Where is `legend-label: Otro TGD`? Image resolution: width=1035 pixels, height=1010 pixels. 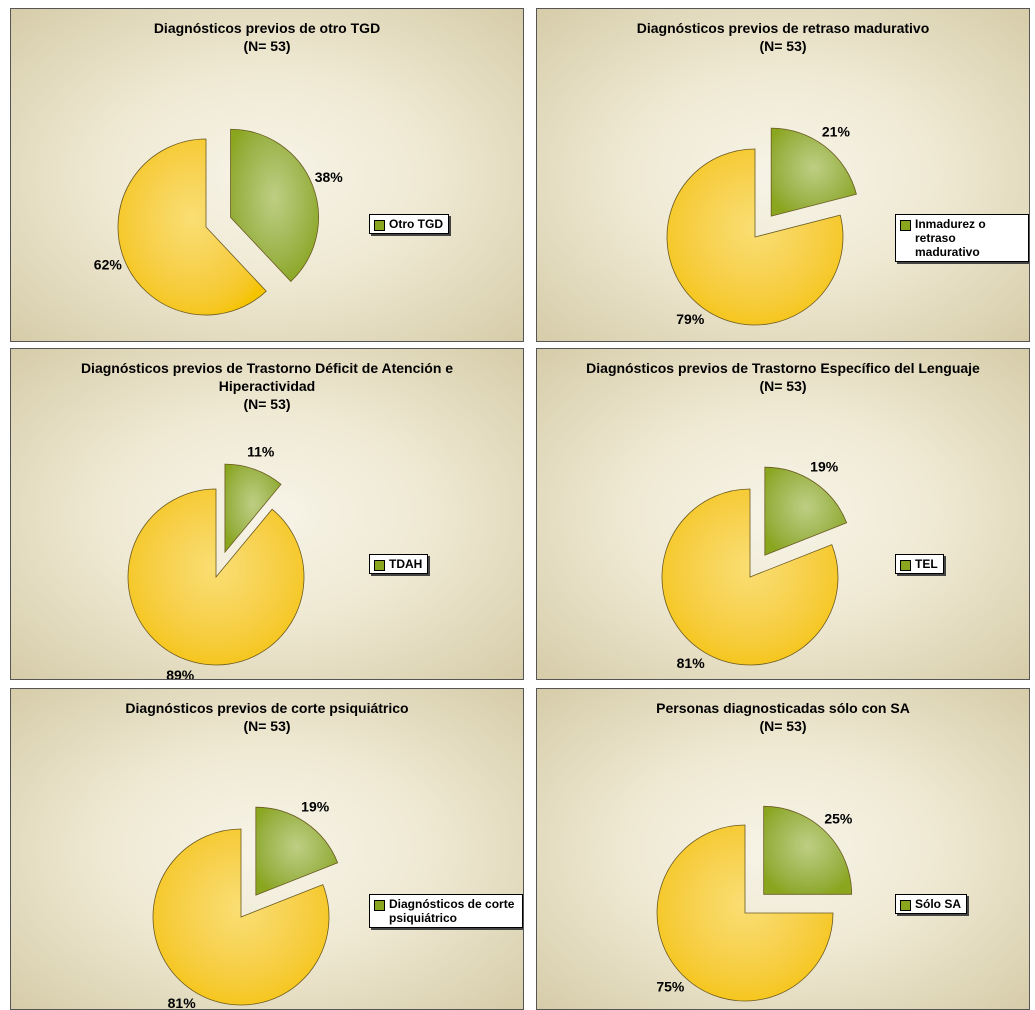
legend-label: Otro TGD is located at coordinates (416, 224).